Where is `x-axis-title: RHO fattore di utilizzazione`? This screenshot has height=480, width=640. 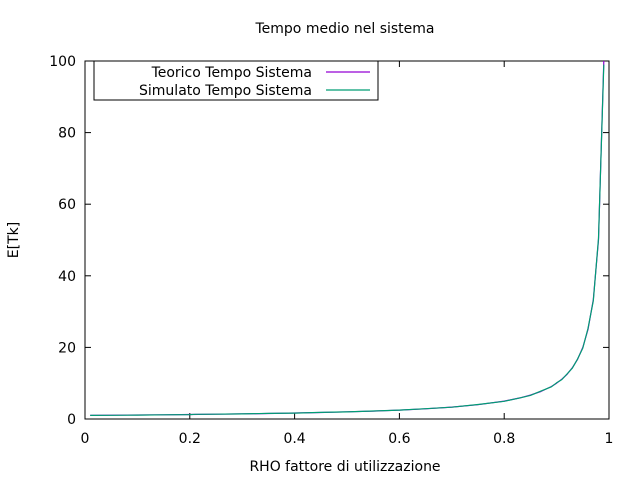 x-axis-title: RHO fattore di utilizzazione is located at coordinates (344, 467).